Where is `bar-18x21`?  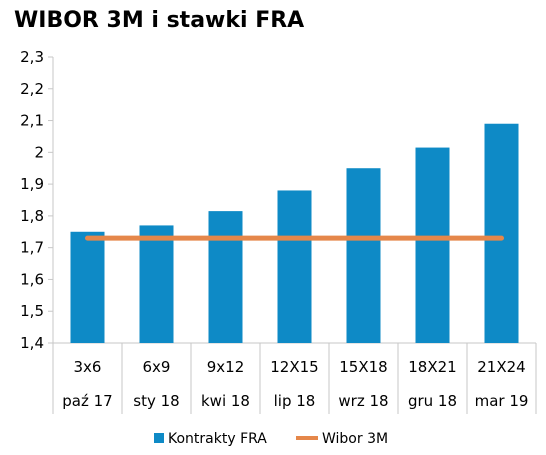
bar-18x21 is located at coordinates (432, 245).